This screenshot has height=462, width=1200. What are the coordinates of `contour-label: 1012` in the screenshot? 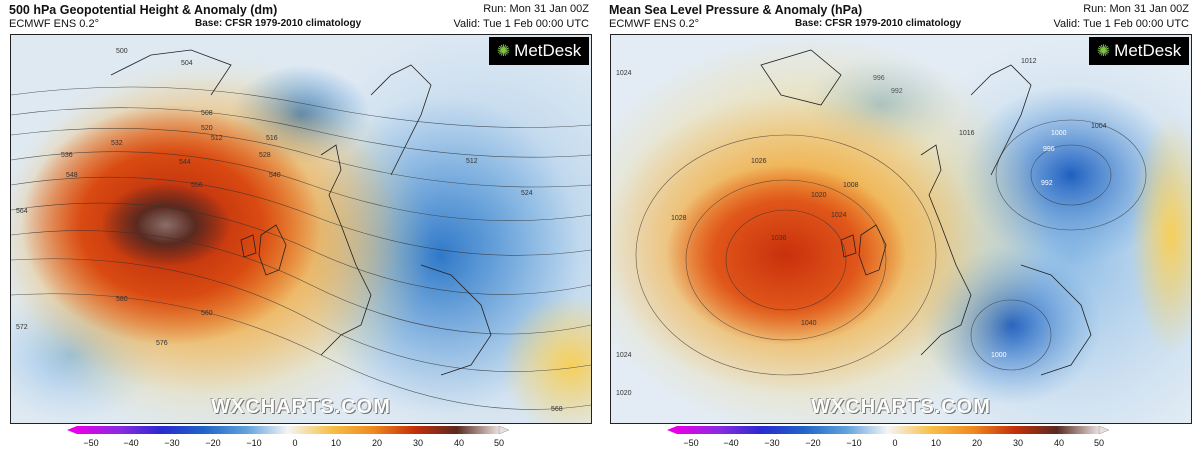 It's located at (1029, 61).